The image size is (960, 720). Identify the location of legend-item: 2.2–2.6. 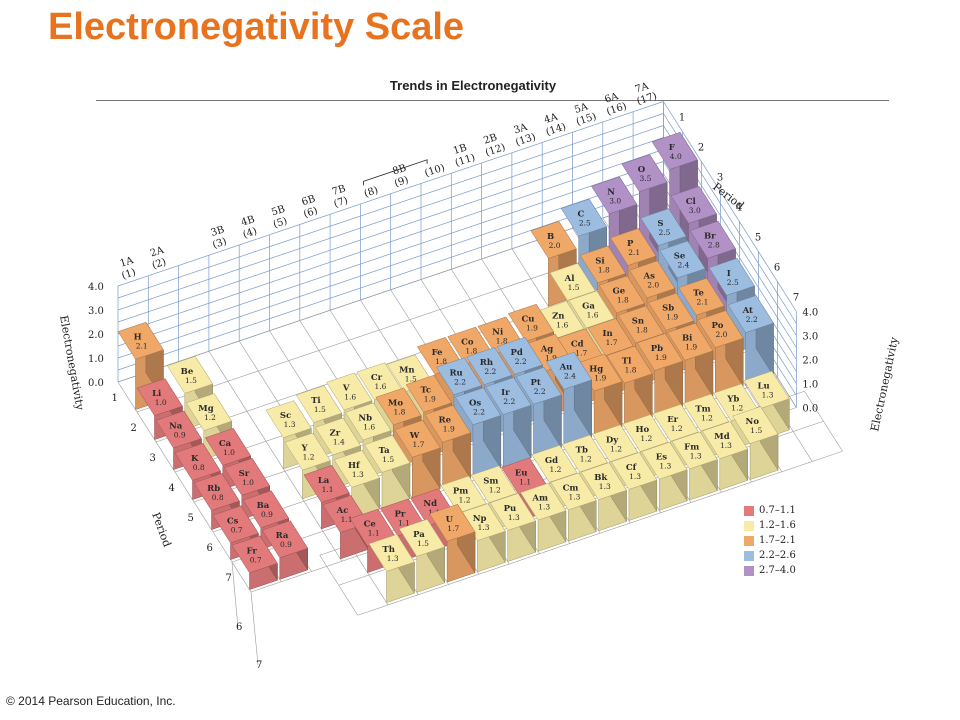
(784, 556).